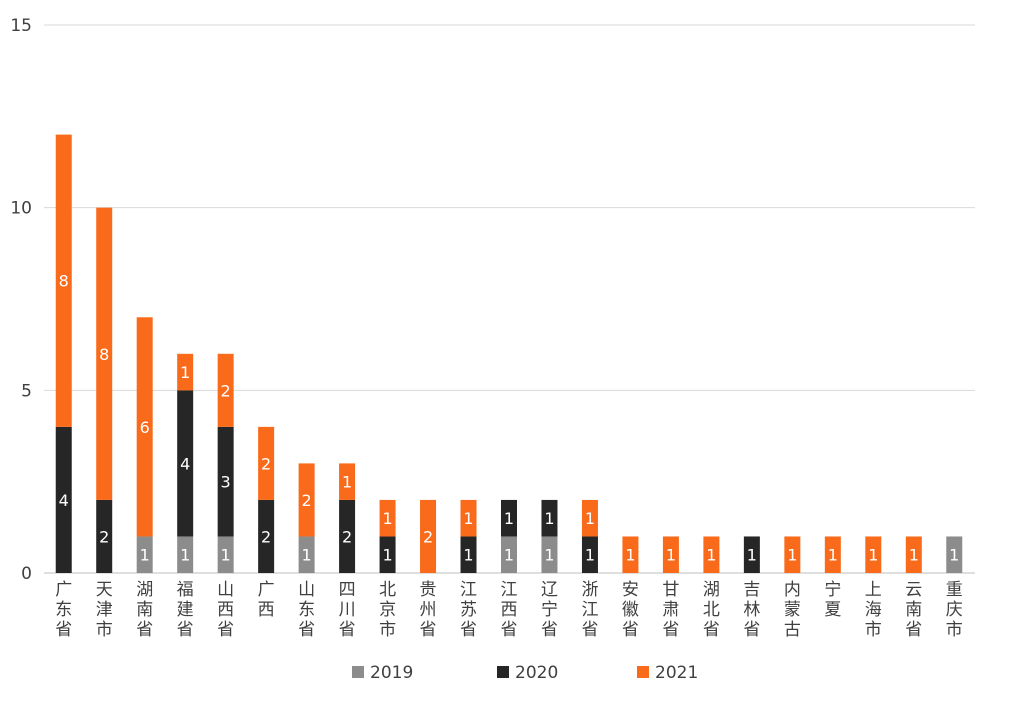 The width and height of the screenshot is (1029, 706). I want to click on legend-item-2020: 2020, so click(527, 673).